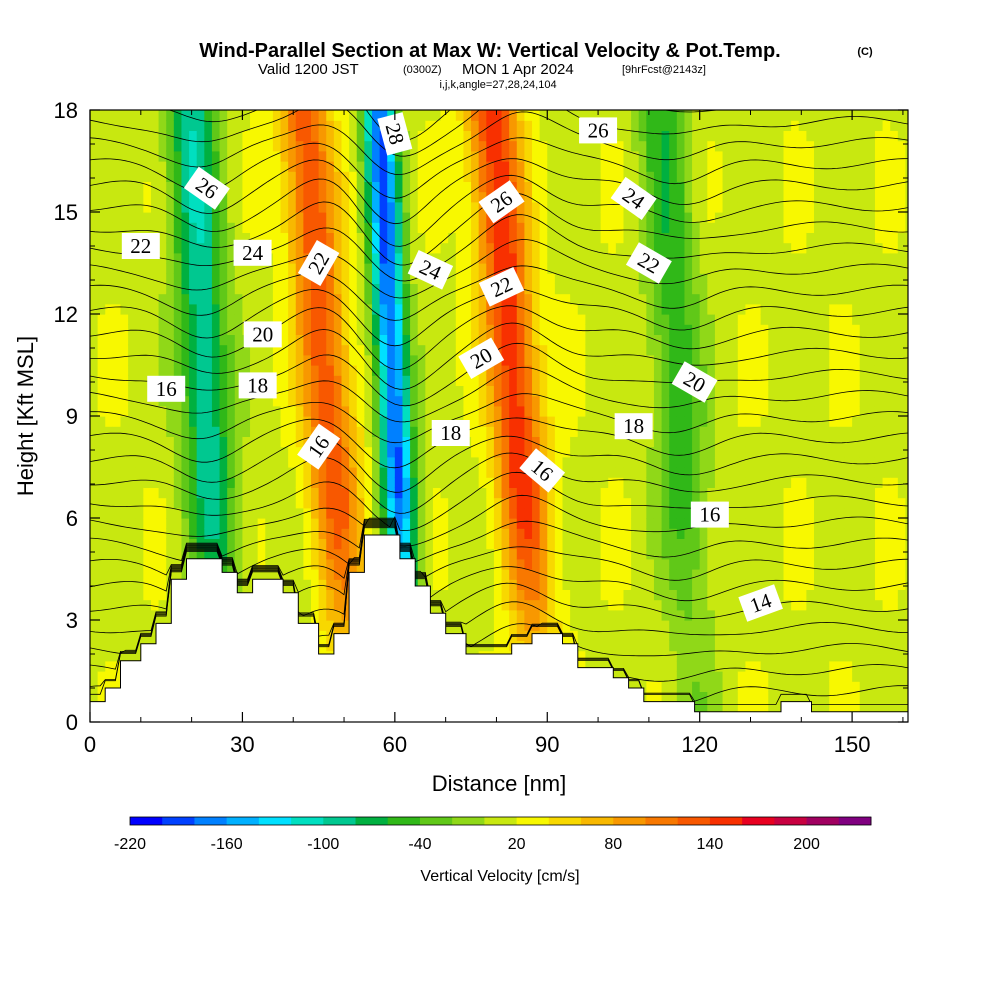 The width and height of the screenshot is (1000, 1005). I want to click on valid-utc: (0300Z), so click(422, 70).